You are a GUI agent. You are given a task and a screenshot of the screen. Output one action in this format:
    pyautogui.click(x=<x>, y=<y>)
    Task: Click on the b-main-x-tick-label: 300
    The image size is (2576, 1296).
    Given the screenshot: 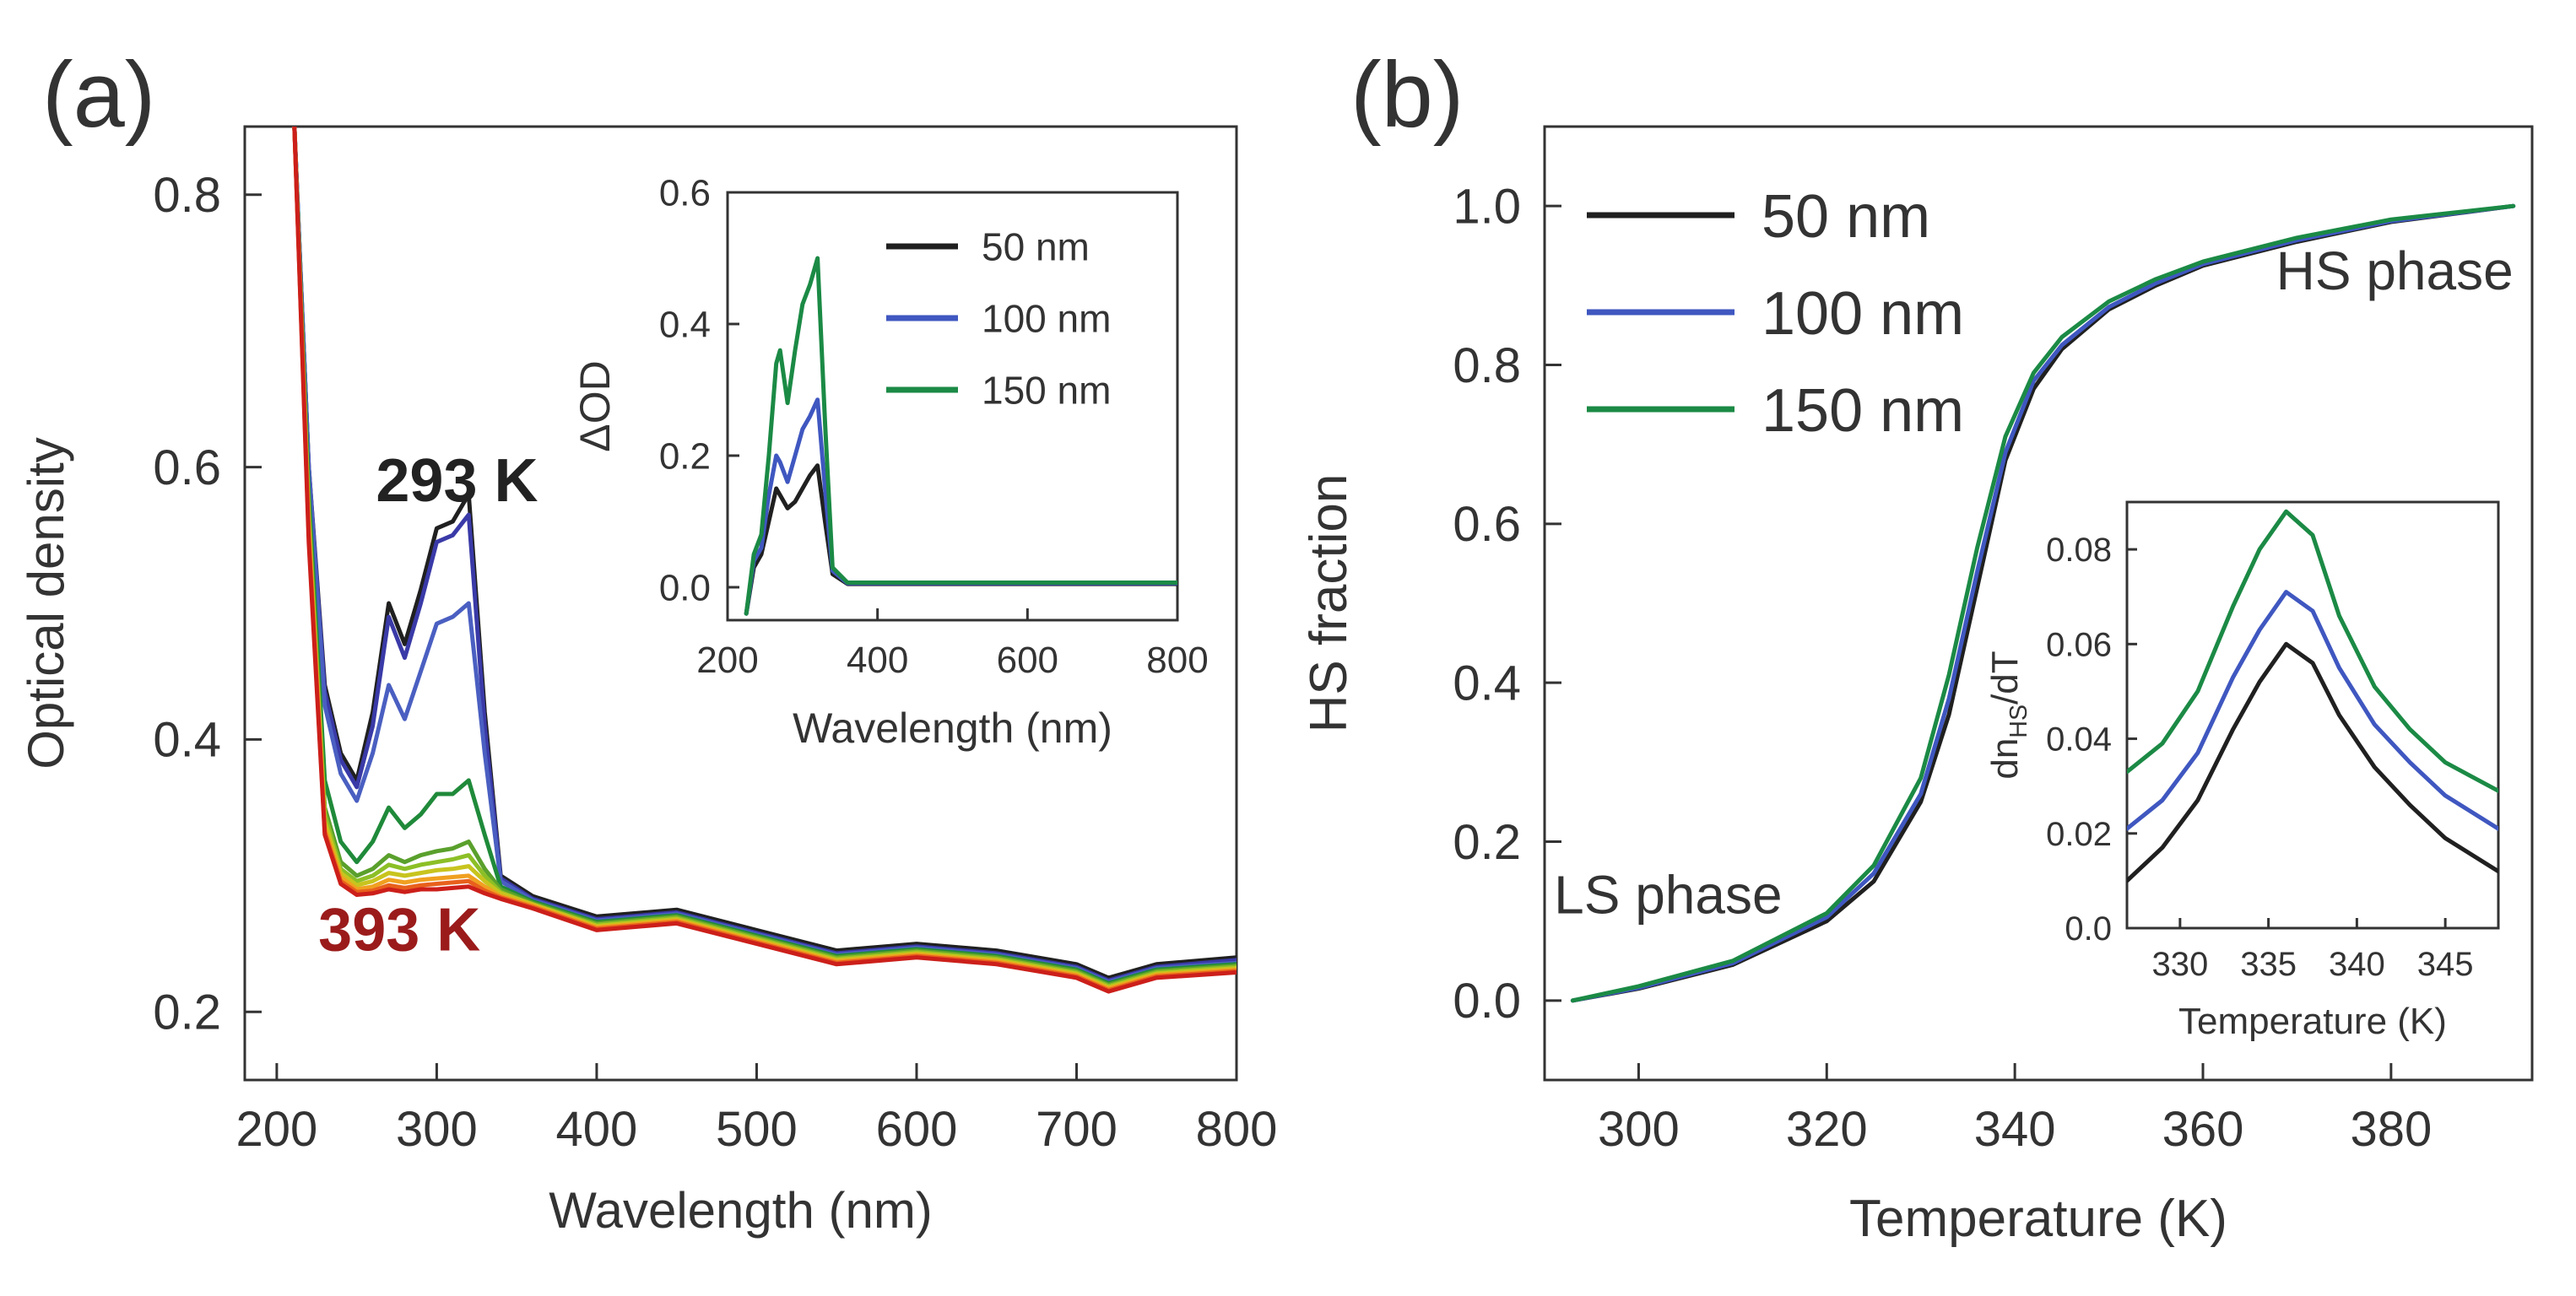 What is the action you would take?
    pyautogui.click(x=1639, y=1129)
    